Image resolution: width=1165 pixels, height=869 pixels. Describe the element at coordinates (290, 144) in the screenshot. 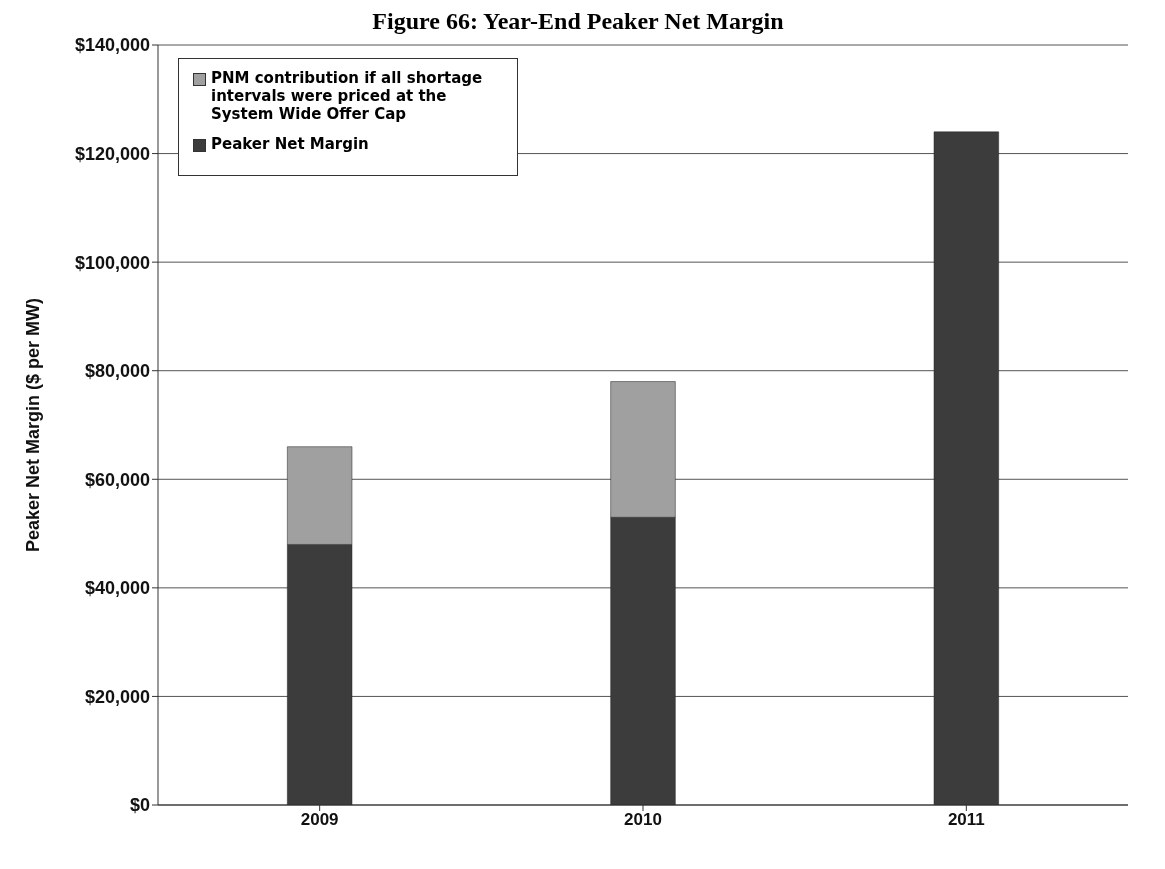

I see `legend-label: Peaker Net Margin` at that location.